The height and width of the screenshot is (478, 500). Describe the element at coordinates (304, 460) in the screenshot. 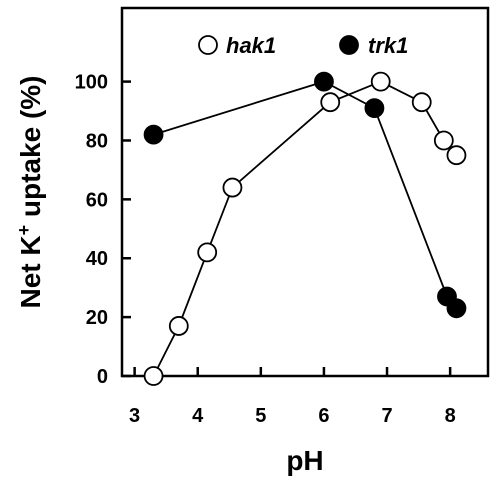

I see `x-axis-title: pH` at that location.